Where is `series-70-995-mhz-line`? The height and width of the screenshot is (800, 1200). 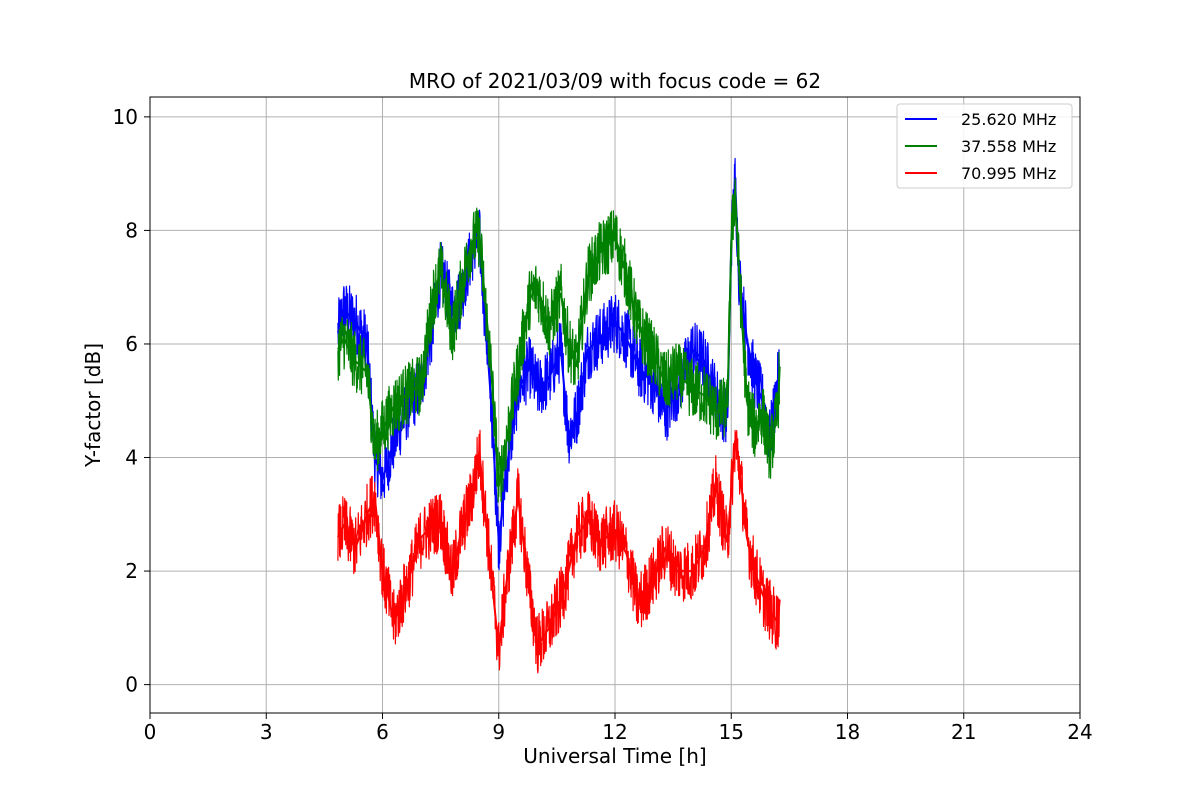 series-70-995-mhz-line is located at coordinates (559, 545).